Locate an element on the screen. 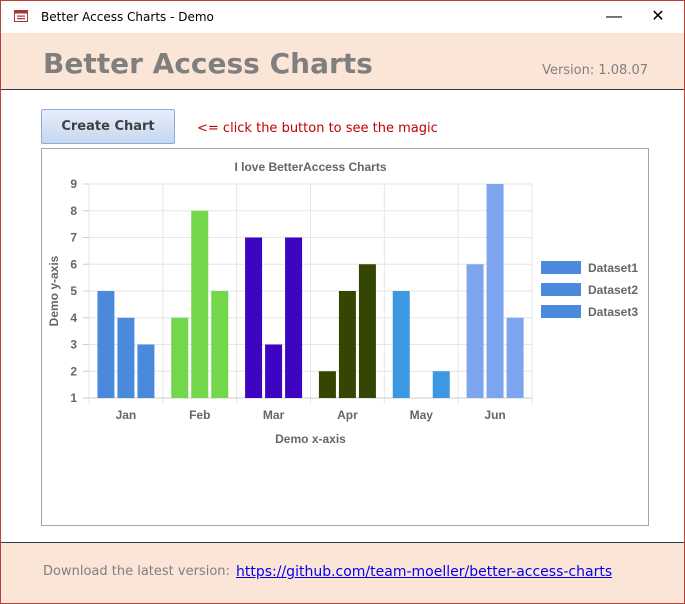  bar-may-dataset1 is located at coordinates (401, 344).